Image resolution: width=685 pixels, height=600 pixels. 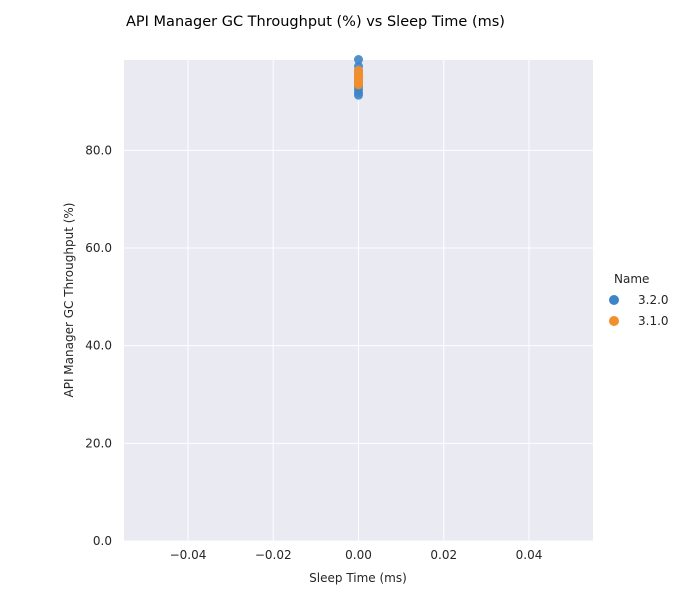 I want to click on x-axis-label: Sleep Time (ms), so click(x=358, y=578).